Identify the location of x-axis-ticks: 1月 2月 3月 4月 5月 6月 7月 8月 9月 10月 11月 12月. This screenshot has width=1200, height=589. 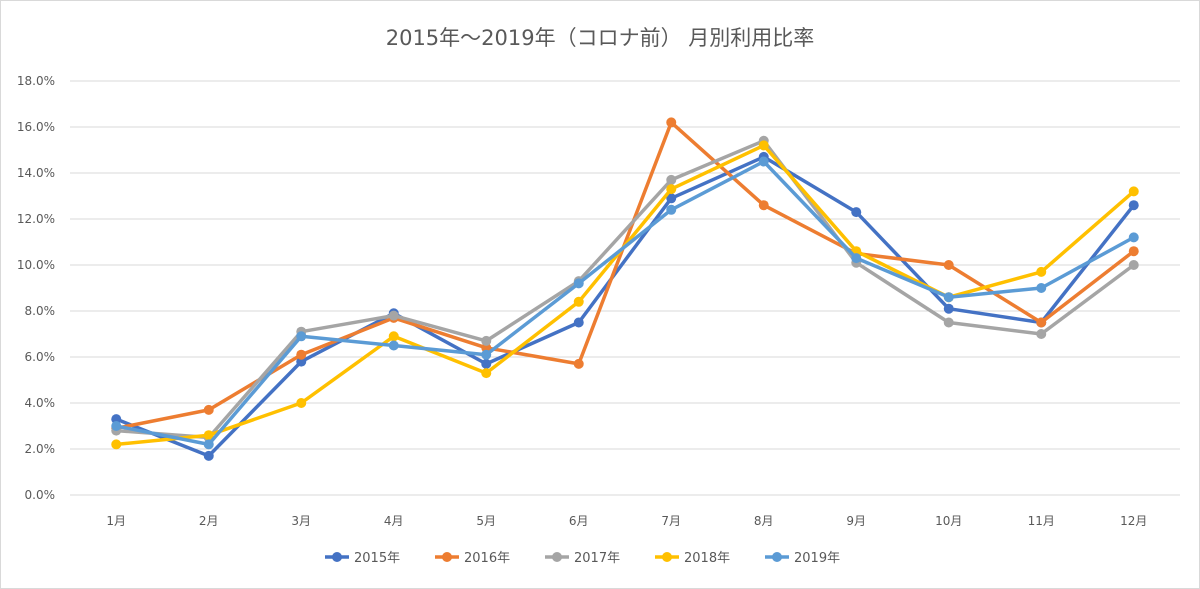
(626, 521).